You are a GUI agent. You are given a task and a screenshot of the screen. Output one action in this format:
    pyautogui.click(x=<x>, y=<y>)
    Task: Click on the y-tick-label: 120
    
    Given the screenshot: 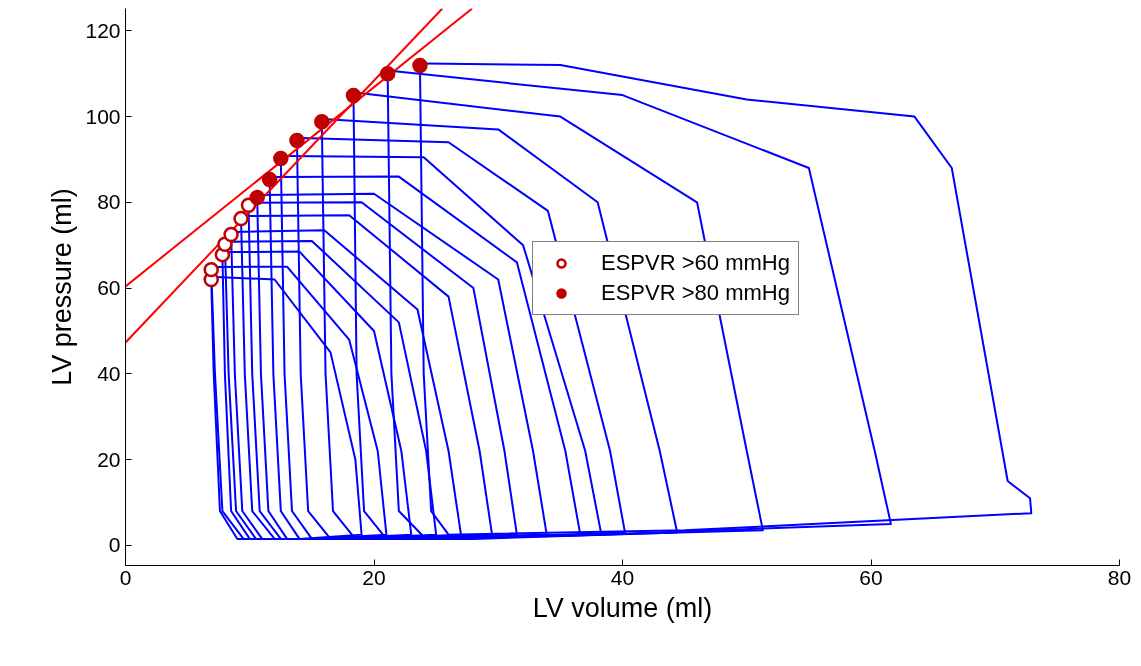 What is the action you would take?
    pyautogui.click(x=103, y=30)
    